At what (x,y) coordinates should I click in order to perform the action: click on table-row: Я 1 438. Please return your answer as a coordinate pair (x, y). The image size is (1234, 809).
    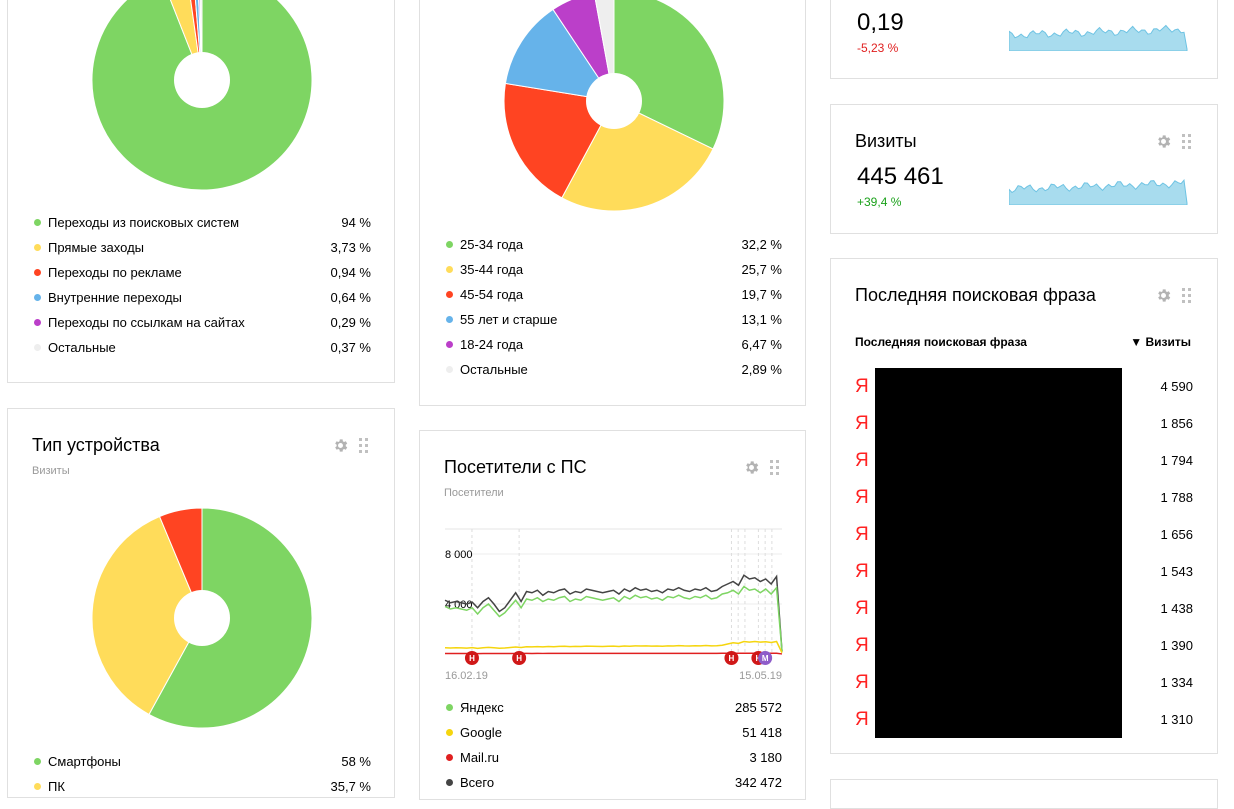
    Looking at the image, I should click on (1024, 608).